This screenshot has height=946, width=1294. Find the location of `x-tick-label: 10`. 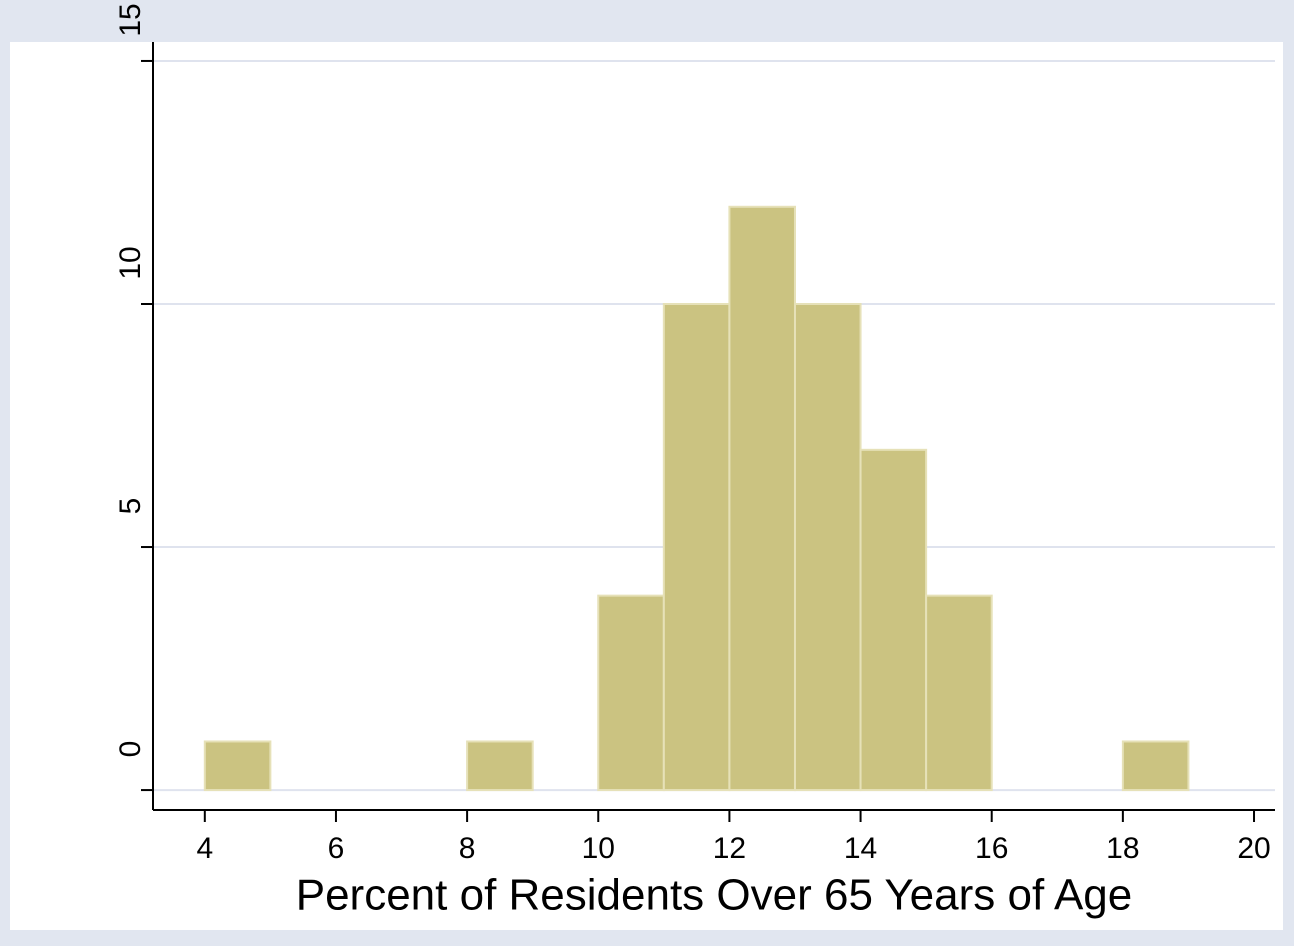

x-tick-label: 10 is located at coordinates (598, 848).